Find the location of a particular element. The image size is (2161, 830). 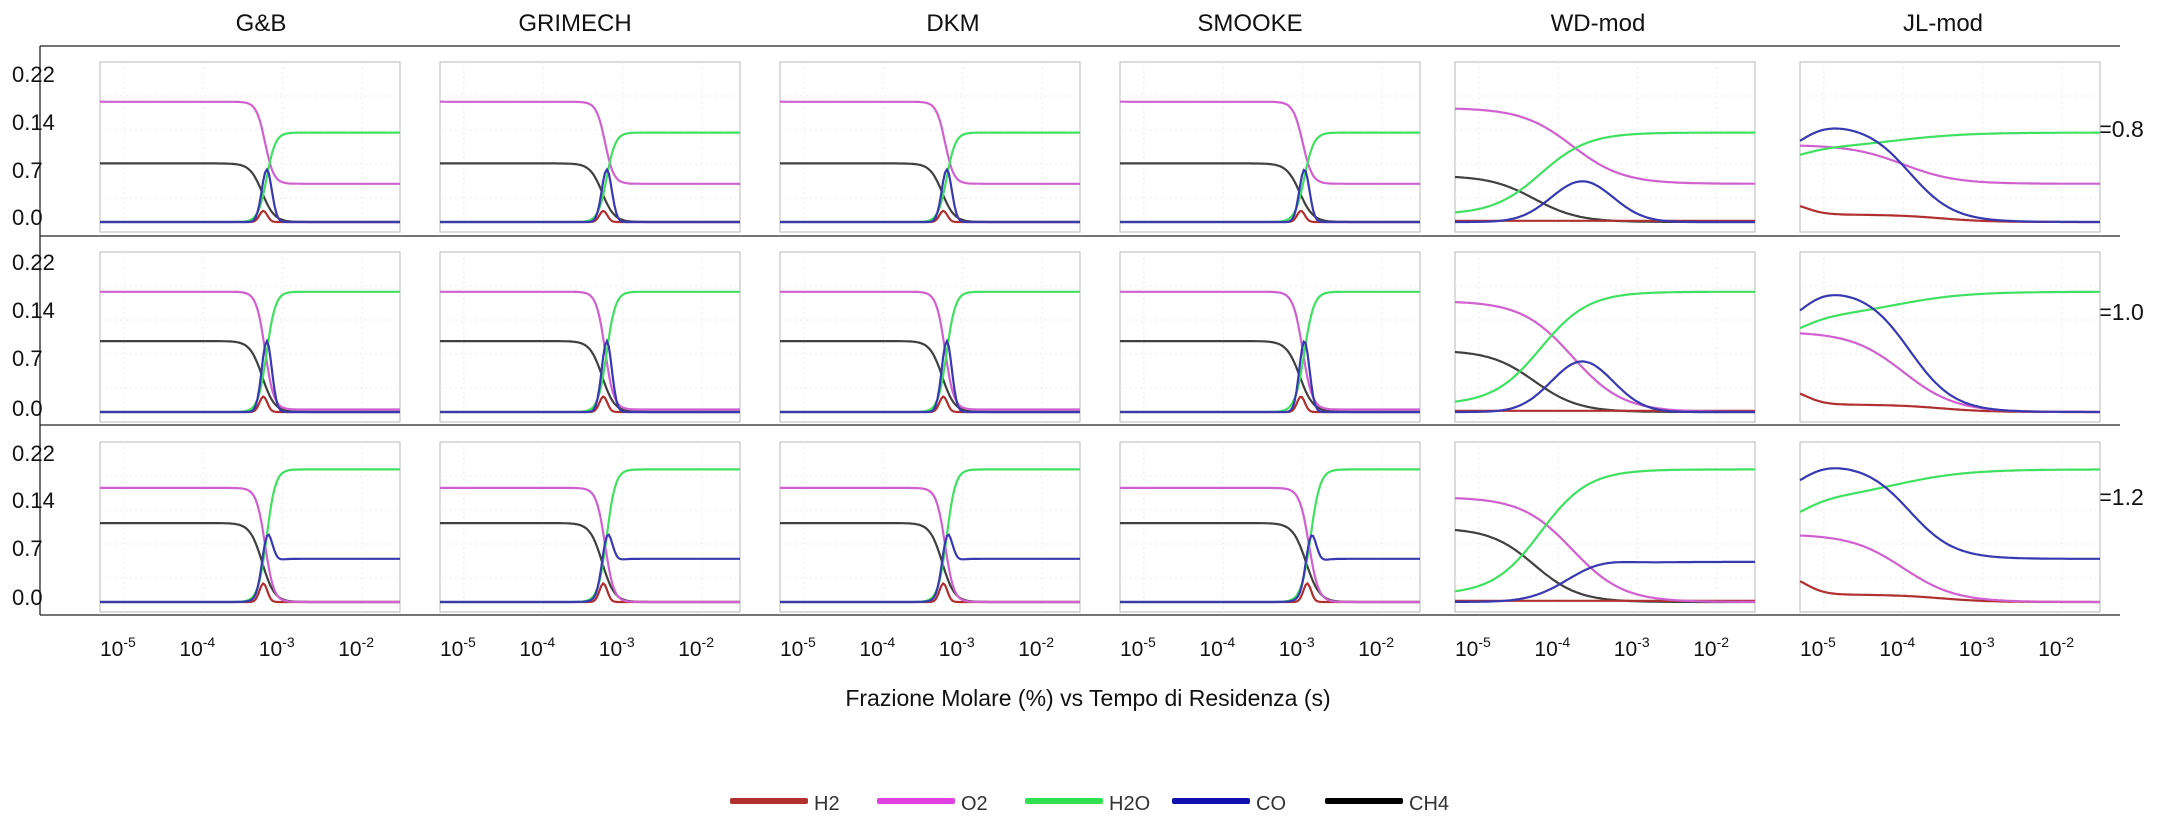

y-tick-label-2-1: 0.14 is located at coordinates (33, 500).